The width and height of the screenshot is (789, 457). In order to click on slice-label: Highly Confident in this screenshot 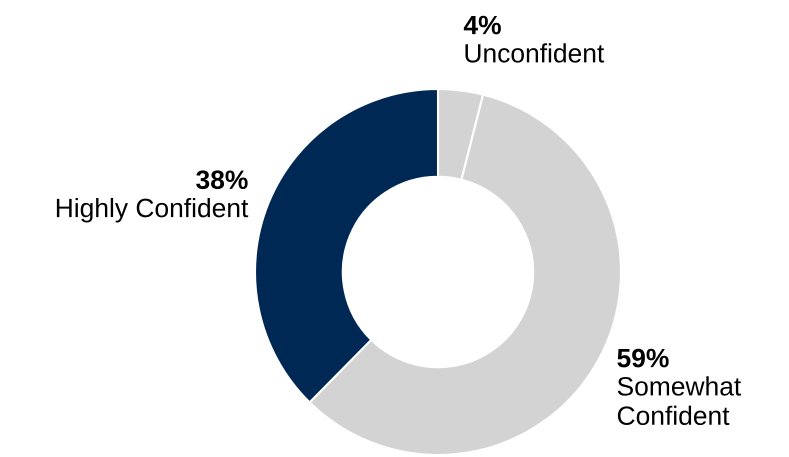, I will do `click(152, 210)`.